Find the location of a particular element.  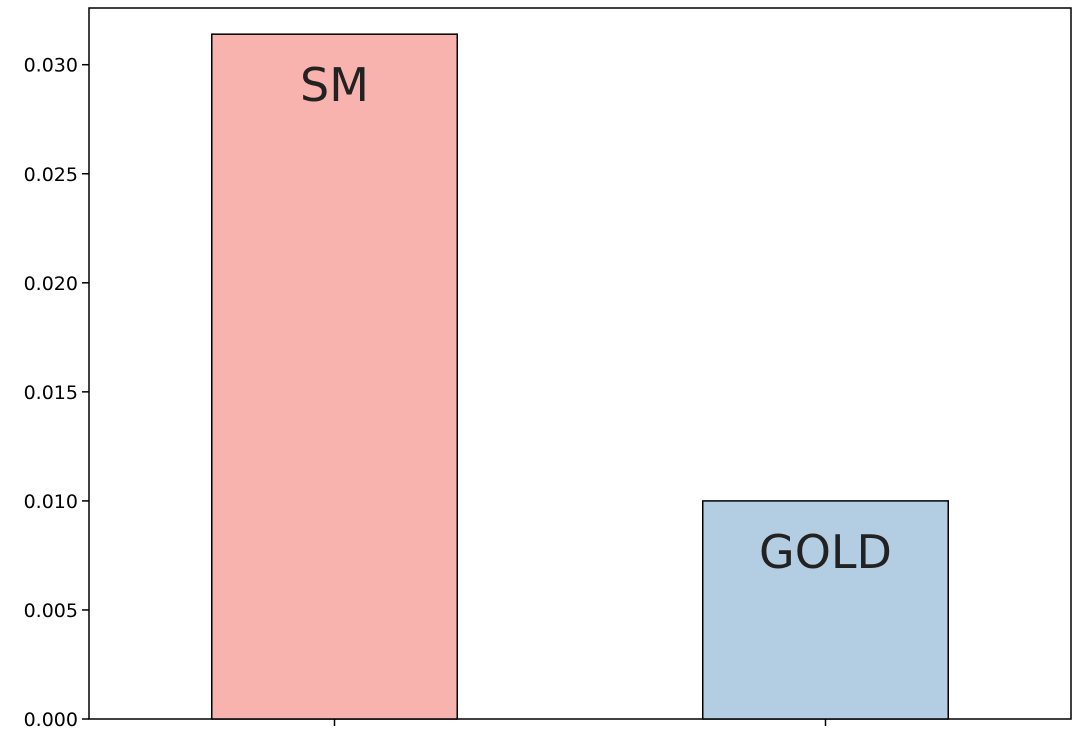

y-tick-label: 0.030 is located at coordinates (51, 66).